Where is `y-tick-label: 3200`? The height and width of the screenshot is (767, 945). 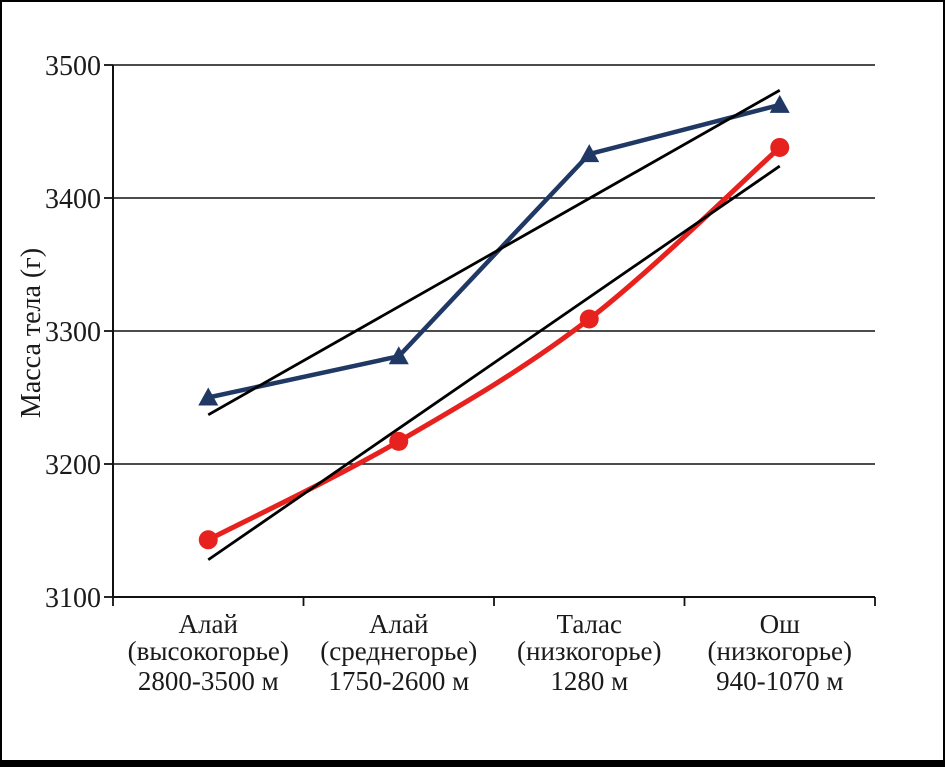
y-tick-label: 3200 is located at coordinates (73, 465).